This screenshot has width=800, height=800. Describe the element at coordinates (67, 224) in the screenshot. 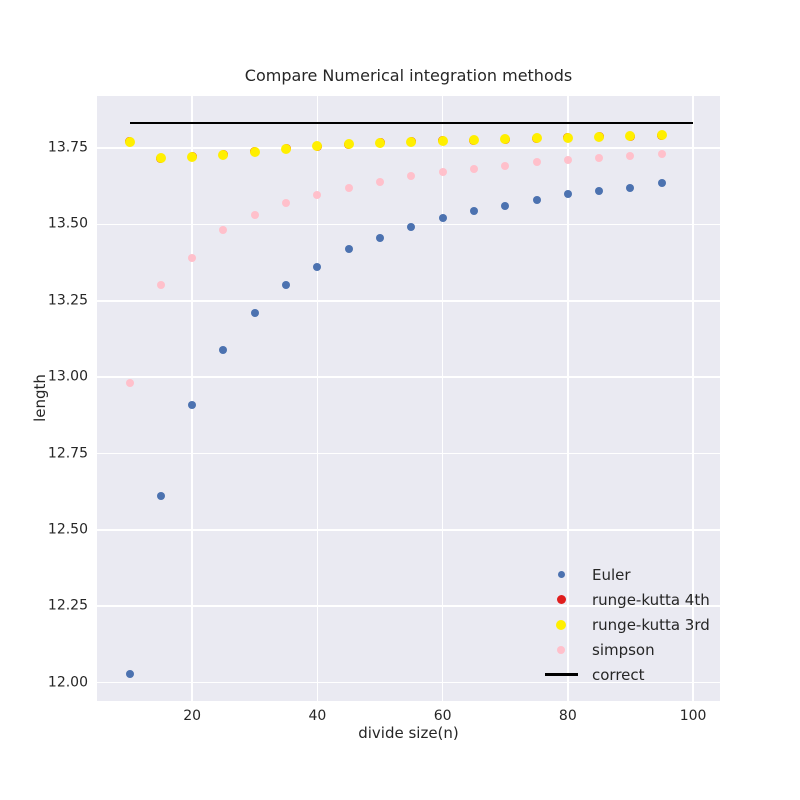

I see `y-tick-label-13.50: 13.50` at that location.